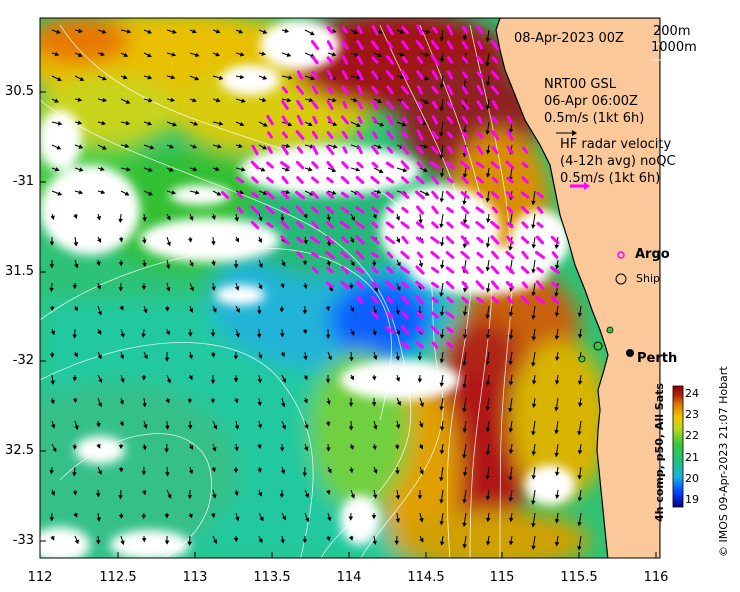 The height and width of the screenshot is (592, 740). Describe the element at coordinates (648, 278) in the screenshot. I see `ship-legend-label: Ship` at that location.